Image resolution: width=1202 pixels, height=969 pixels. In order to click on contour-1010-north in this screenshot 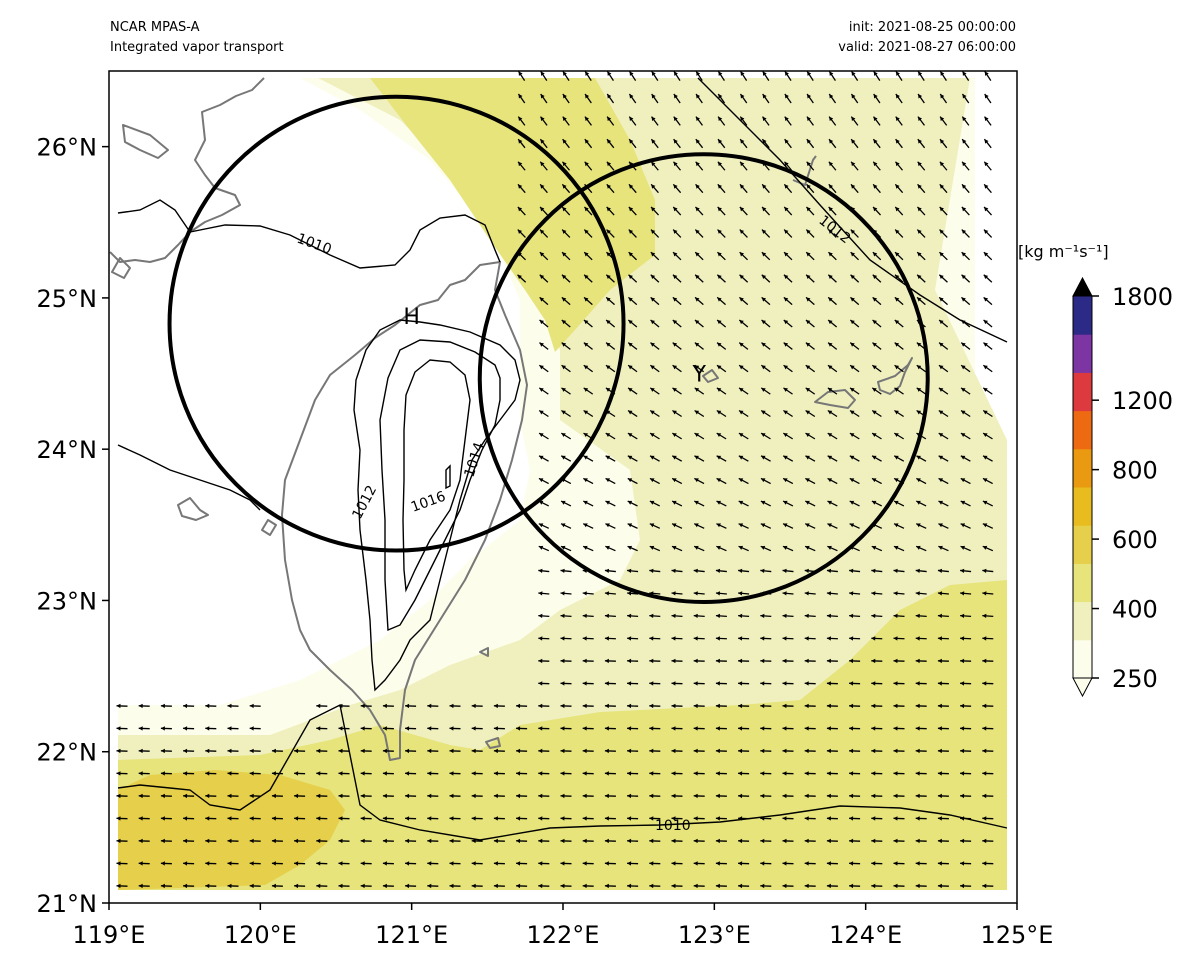, I will do `click(309, 234)`.